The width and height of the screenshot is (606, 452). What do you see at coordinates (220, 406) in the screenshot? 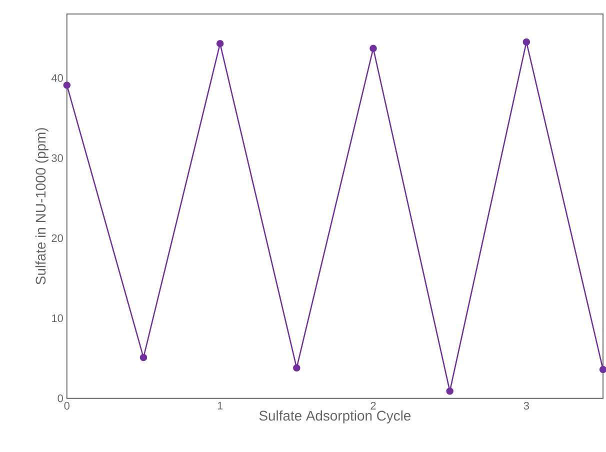
I see `x-tick-label: 1` at bounding box center [220, 406].